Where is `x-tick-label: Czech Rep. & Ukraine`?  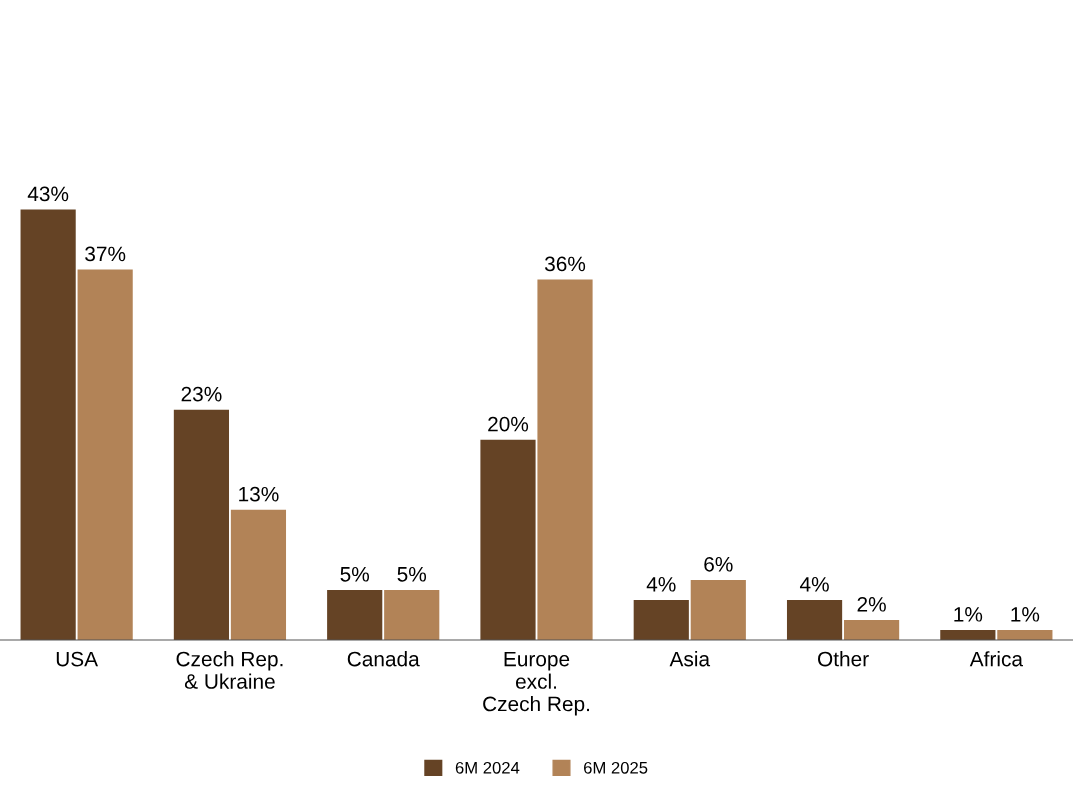 x-tick-label: Czech Rep. & Ukraine is located at coordinates (229, 670).